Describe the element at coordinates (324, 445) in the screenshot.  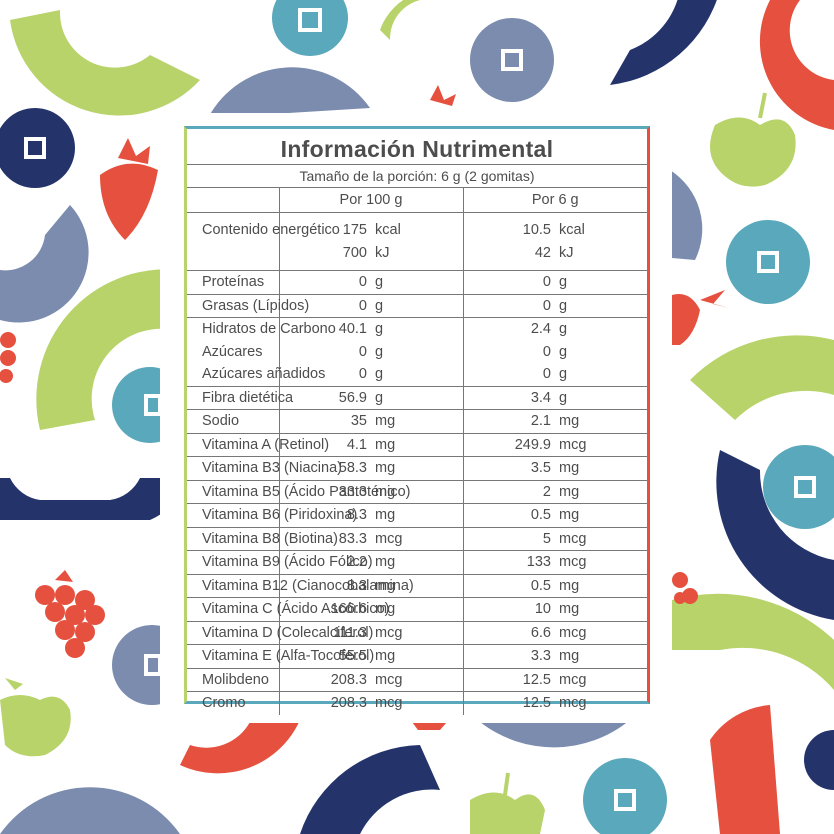
I see `nutrient-per100: 4.1` at that location.